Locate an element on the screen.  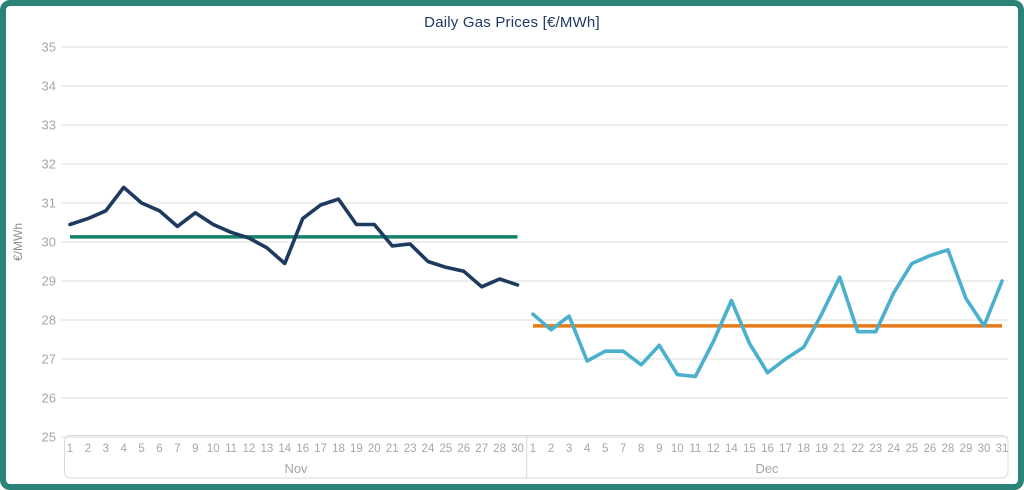
dec-price-line is located at coordinates (767, 313).